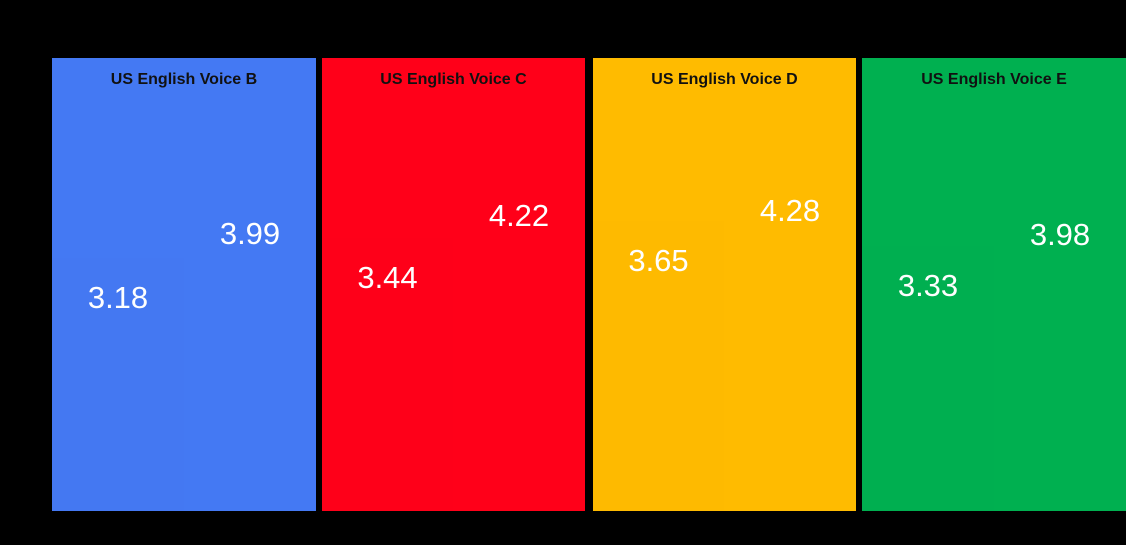 This screenshot has width=1126, height=545. I want to click on panel-title: US English Voice D, so click(724, 79).